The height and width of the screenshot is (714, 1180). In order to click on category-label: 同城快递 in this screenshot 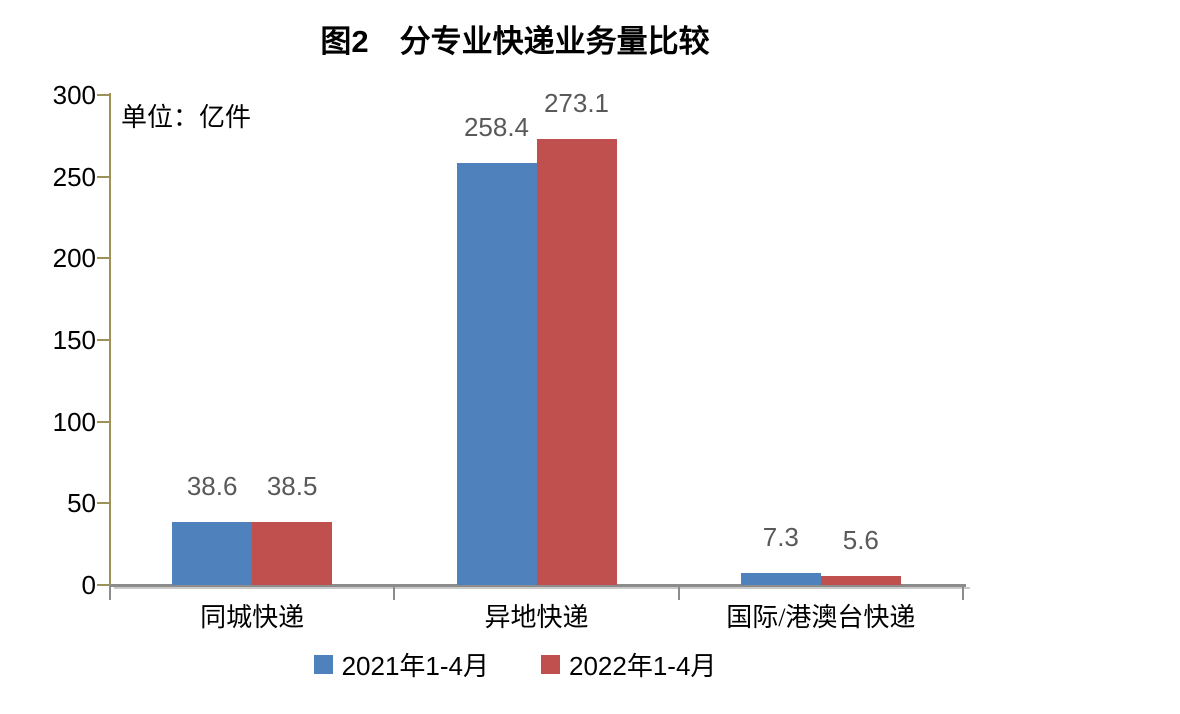, I will do `click(252, 617)`.